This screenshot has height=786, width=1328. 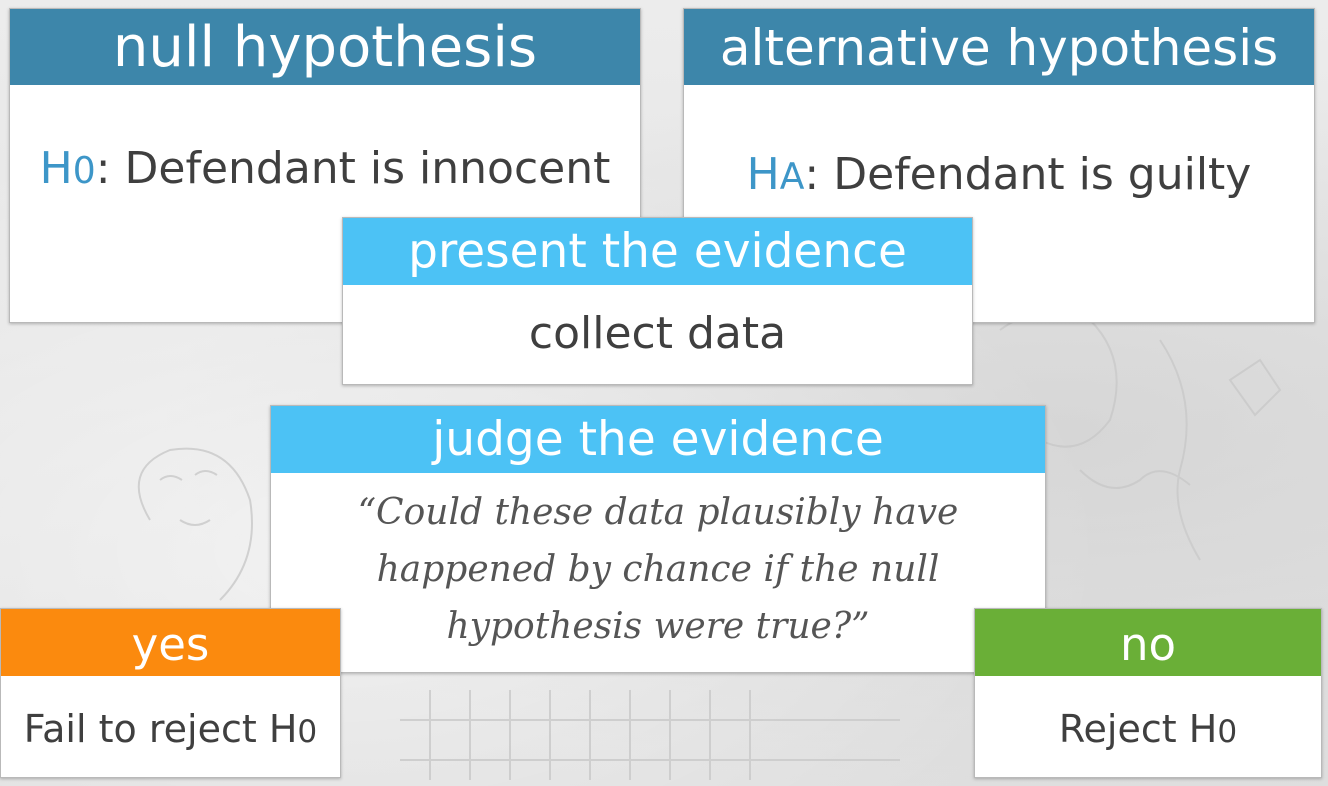 I want to click on alternative-hypothesis-header: alternative hypothesis, so click(x=999, y=47).